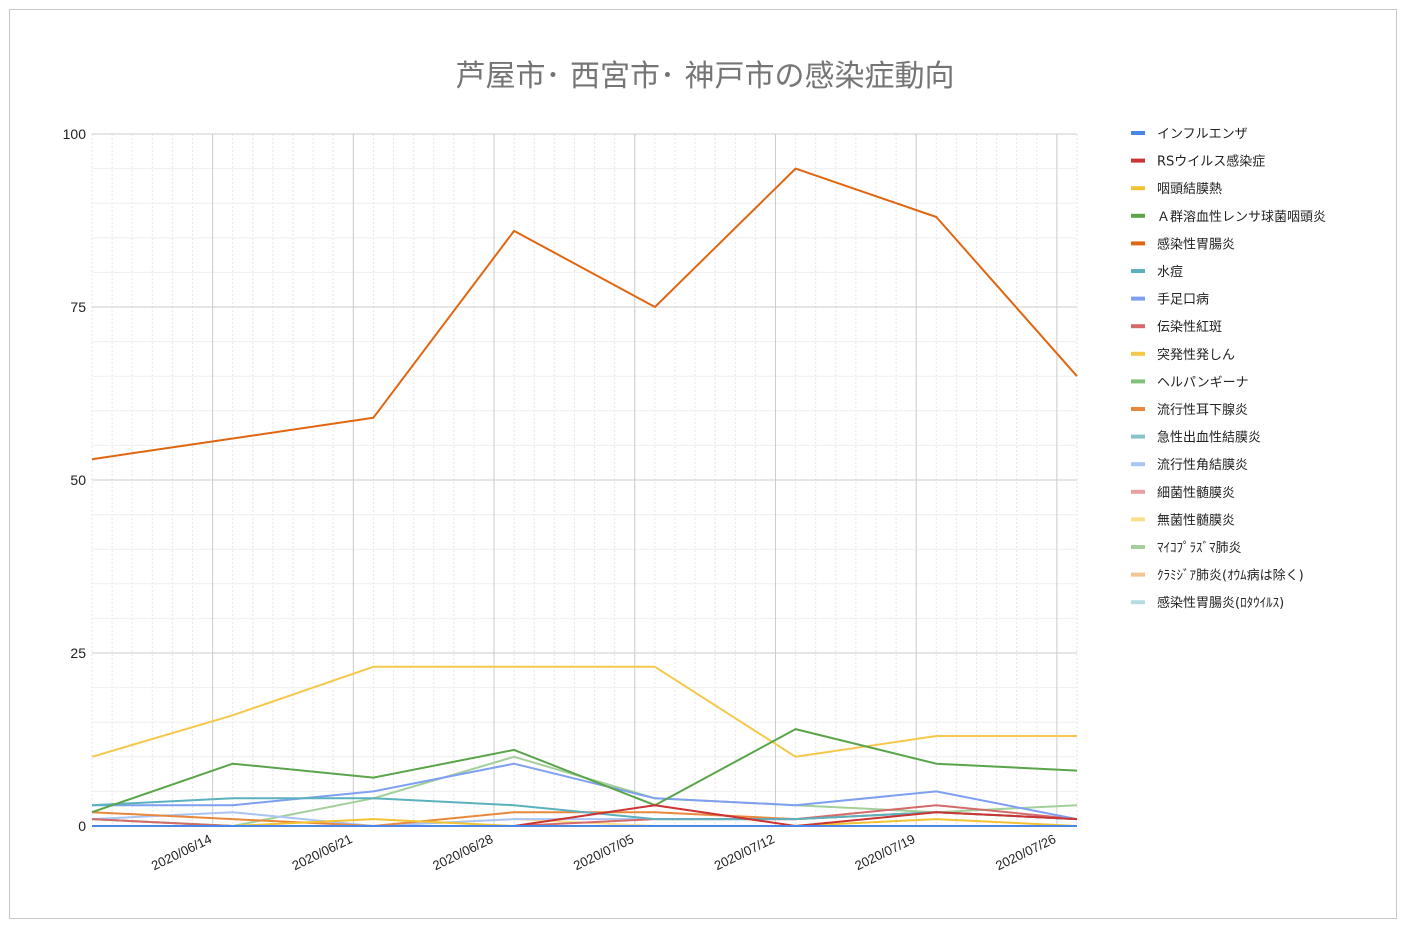  I want to click on x-tick-label: 2020/07/26, so click(1025, 852).